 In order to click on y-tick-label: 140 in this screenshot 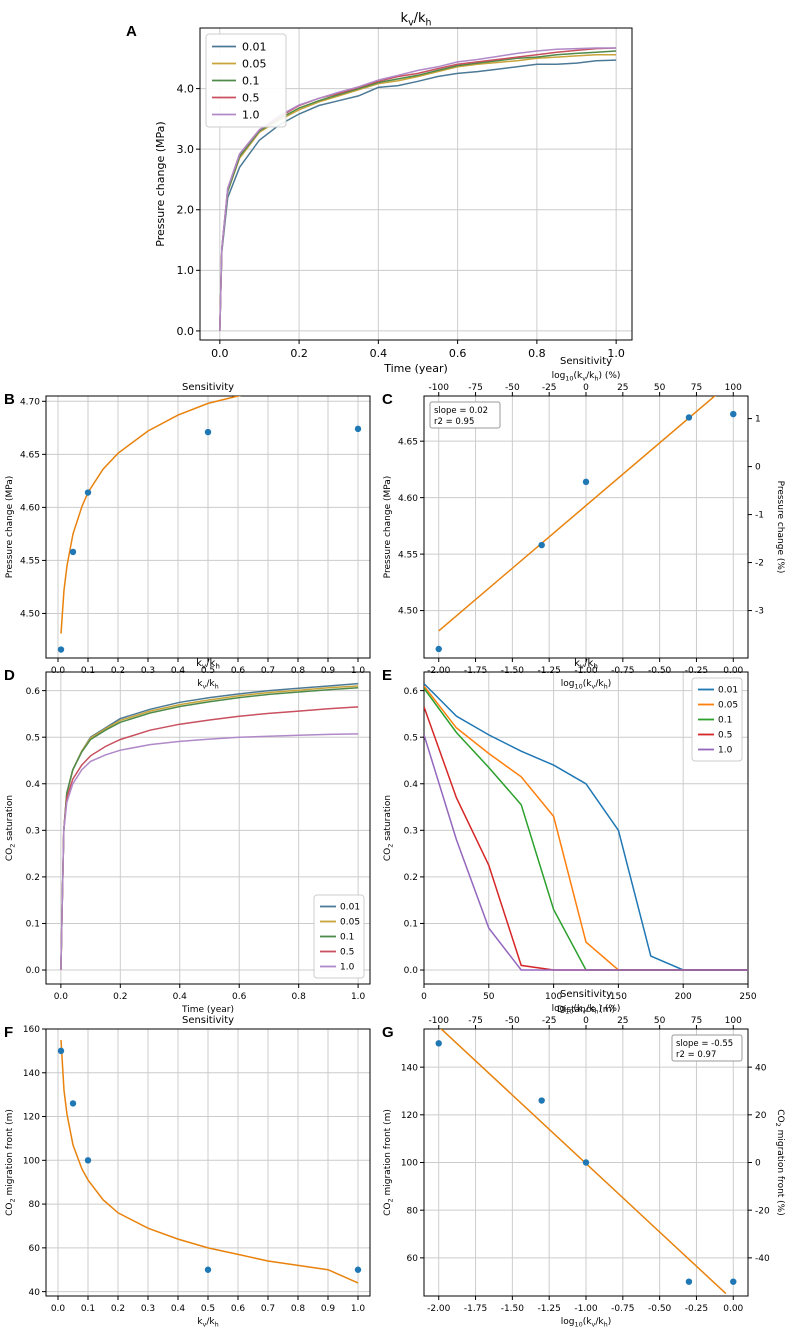, I will do `click(31, 1074)`.